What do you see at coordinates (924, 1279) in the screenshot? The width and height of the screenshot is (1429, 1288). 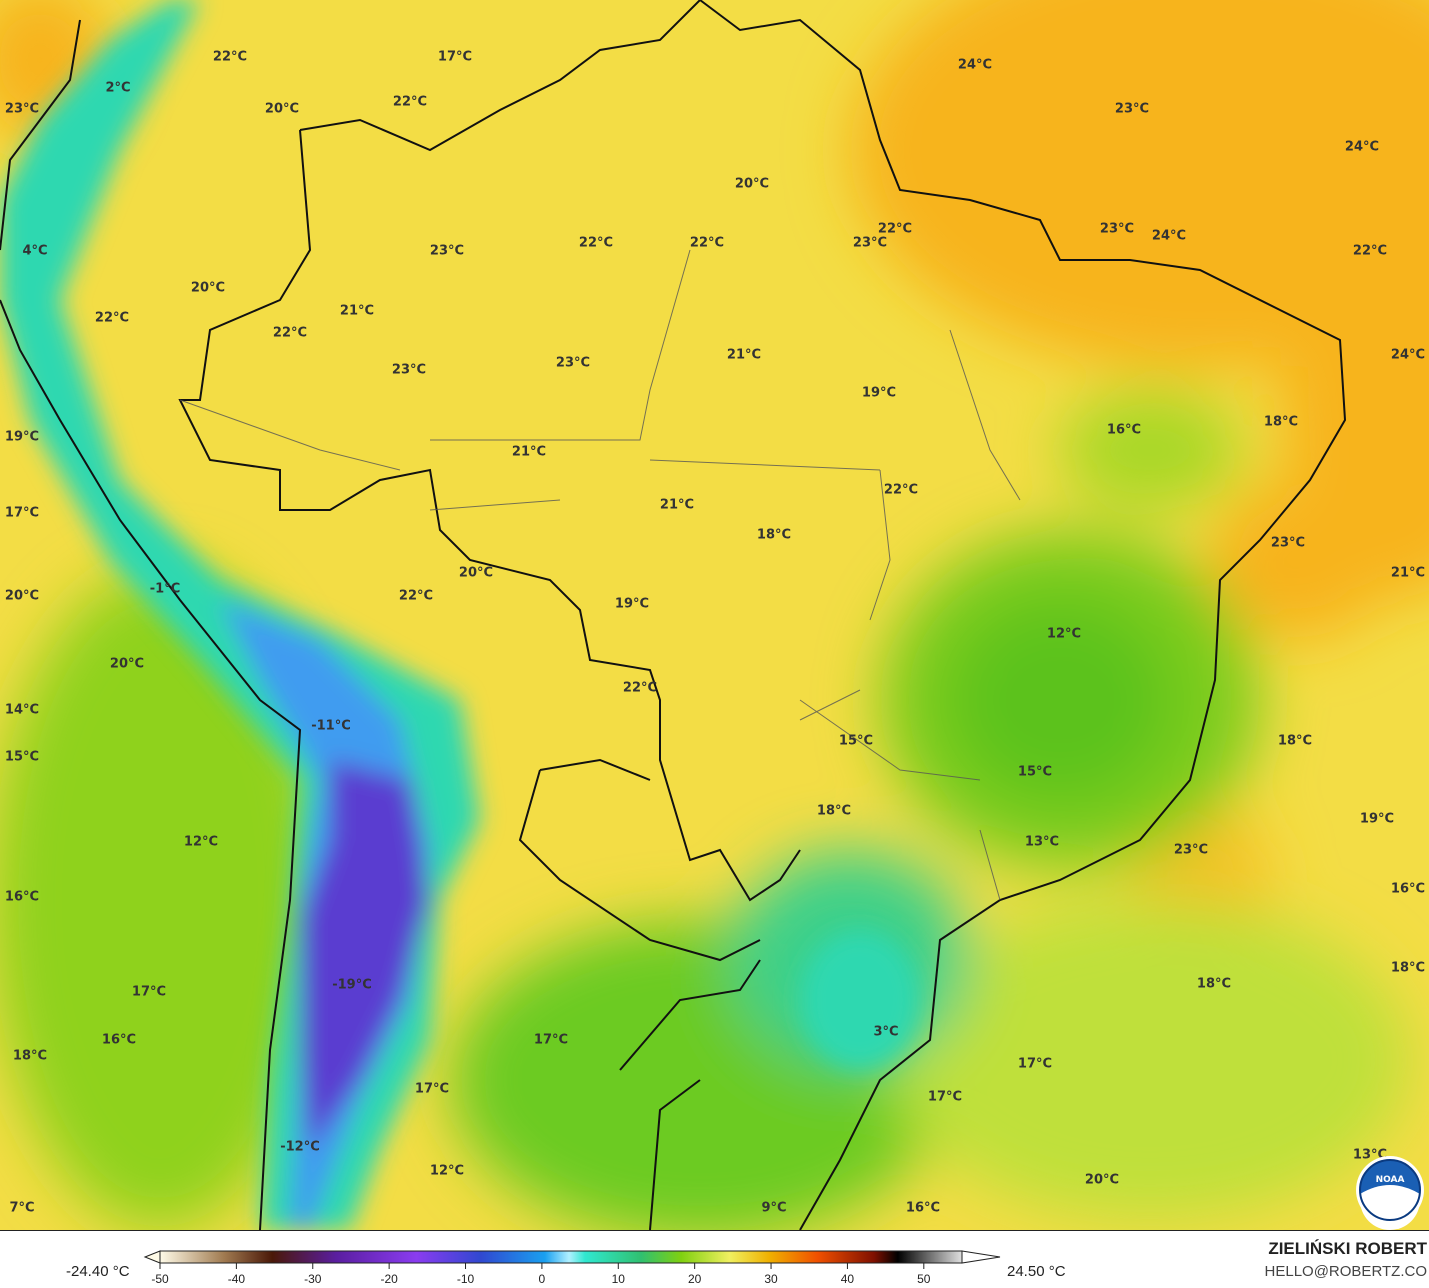 I see `scale-tick-label: 50` at bounding box center [924, 1279].